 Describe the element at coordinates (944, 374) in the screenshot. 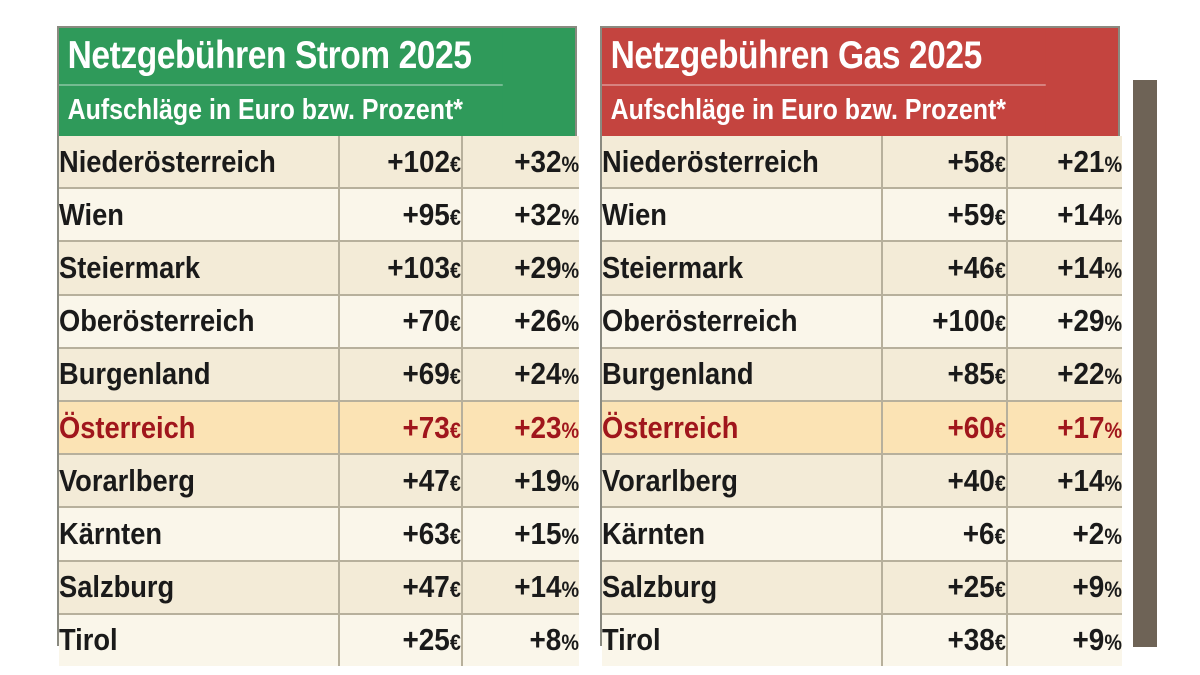

I see `euro-cell: +85€` at that location.